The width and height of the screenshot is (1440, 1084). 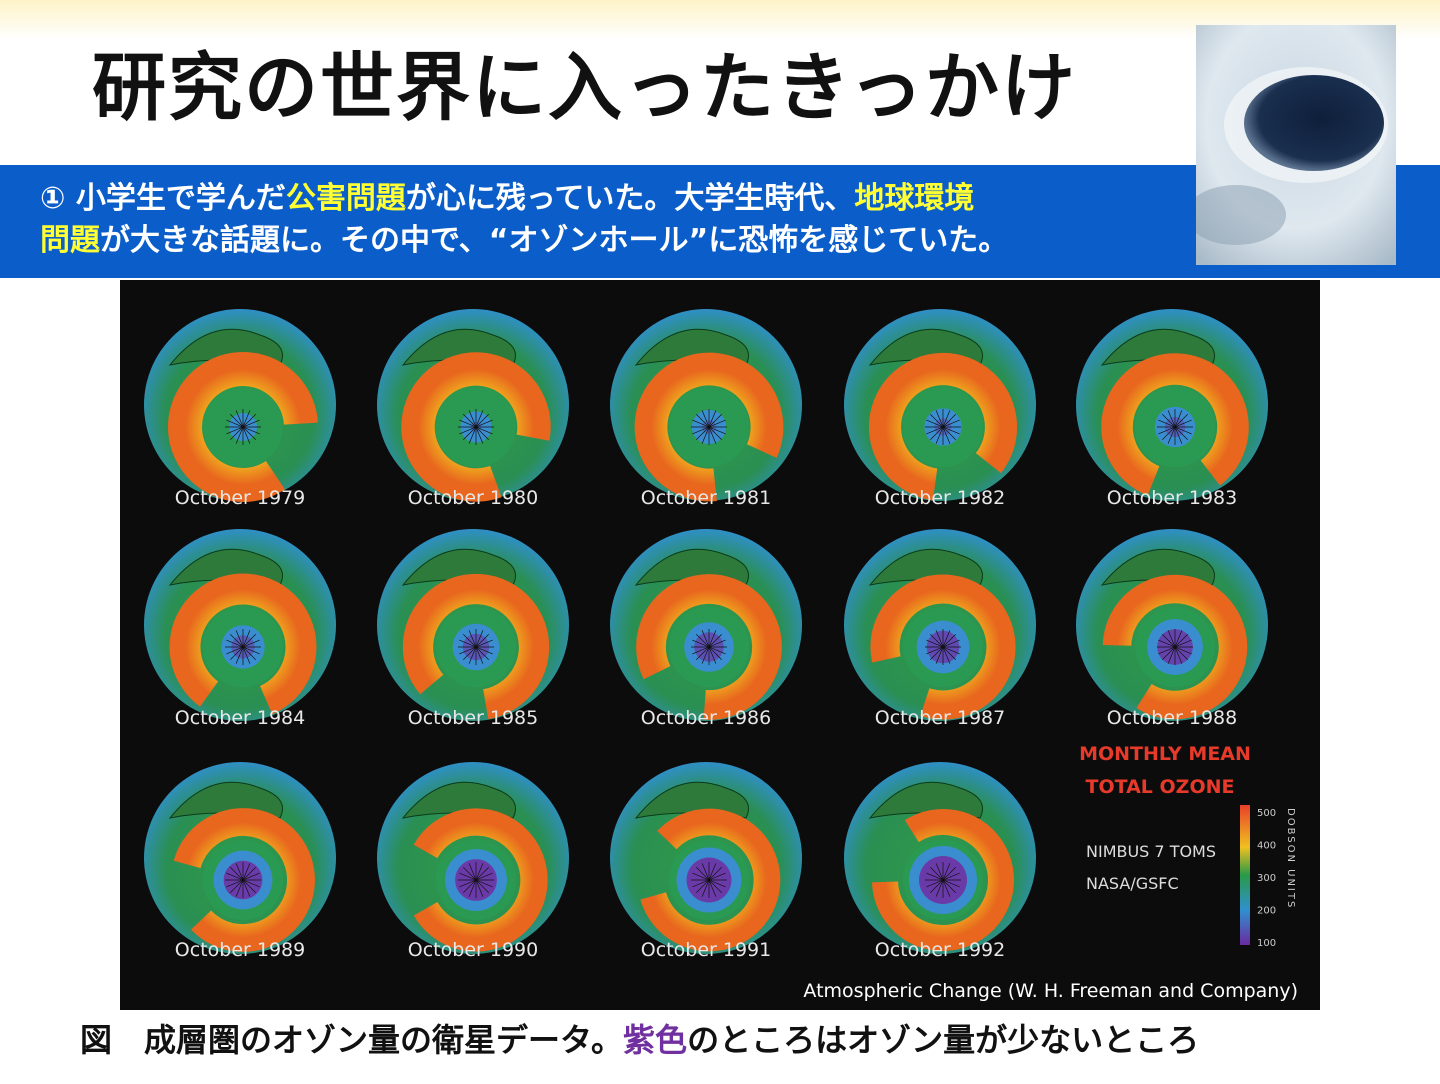 I want to click on satellite-image, so click(x=1296, y=145).